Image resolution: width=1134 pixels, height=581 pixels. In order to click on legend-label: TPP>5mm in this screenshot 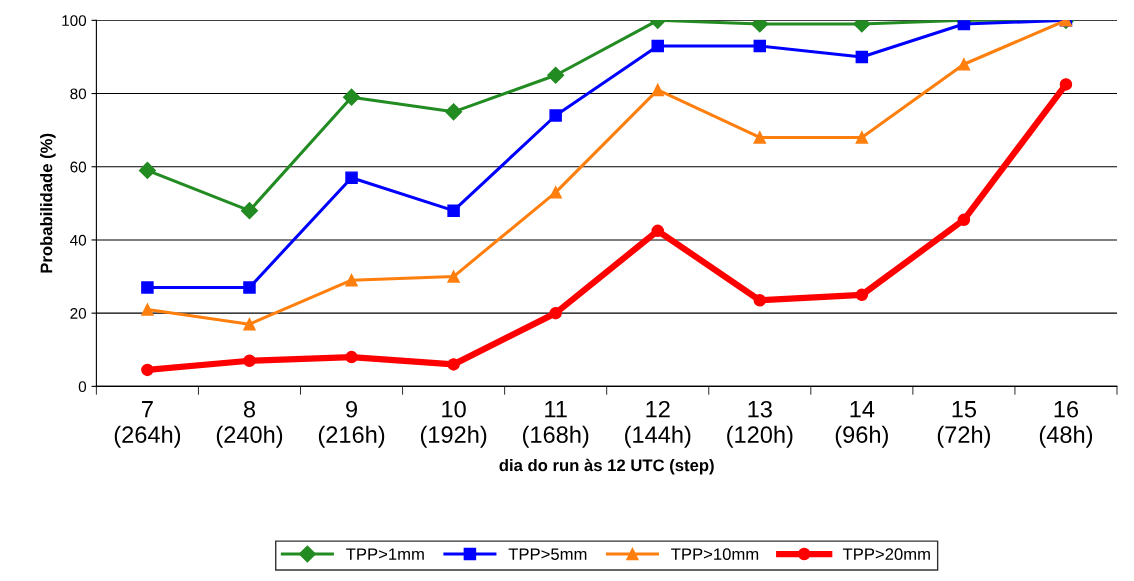, I will do `click(547, 554)`.